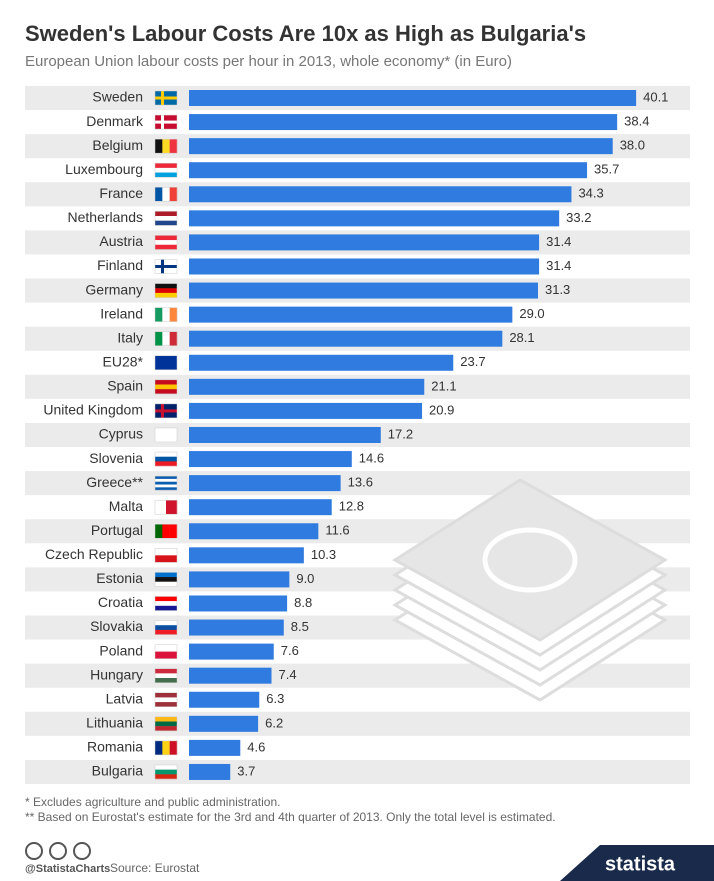 This screenshot has height=881, width=714. What do you see at coordinates (472, 361) in the screenshot?
I see `value-label: 23.7` at bounding box center [472, 361].